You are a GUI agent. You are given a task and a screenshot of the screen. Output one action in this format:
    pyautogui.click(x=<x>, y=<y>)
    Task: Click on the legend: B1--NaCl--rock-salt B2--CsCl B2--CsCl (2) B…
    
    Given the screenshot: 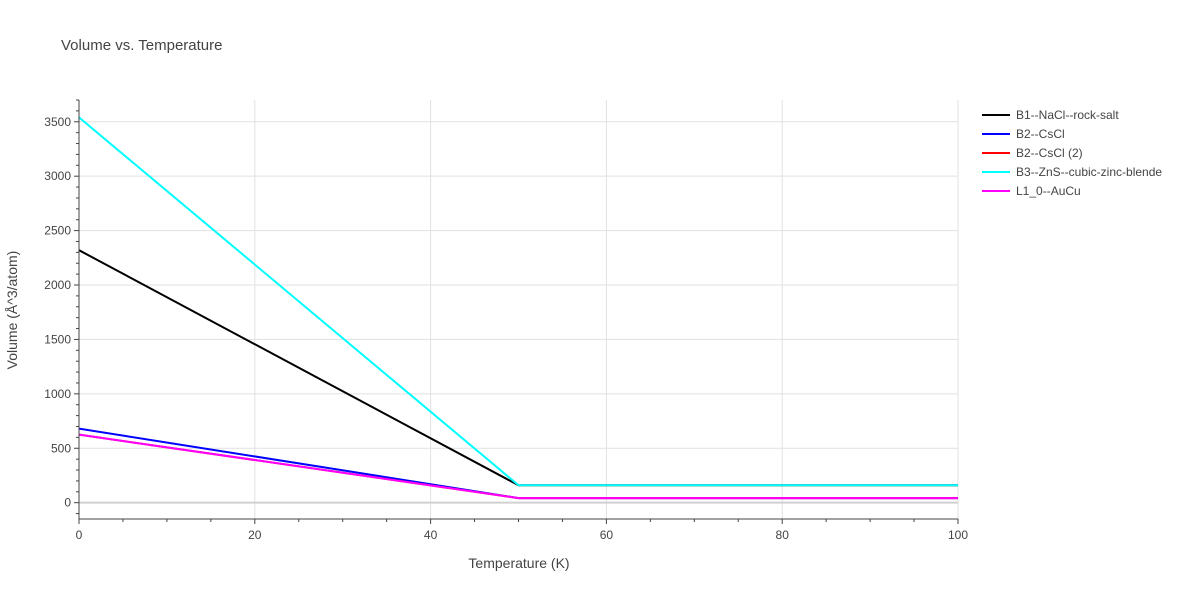 What is the action you would take?
    pyautogui.click(x=1072, y=153)
    